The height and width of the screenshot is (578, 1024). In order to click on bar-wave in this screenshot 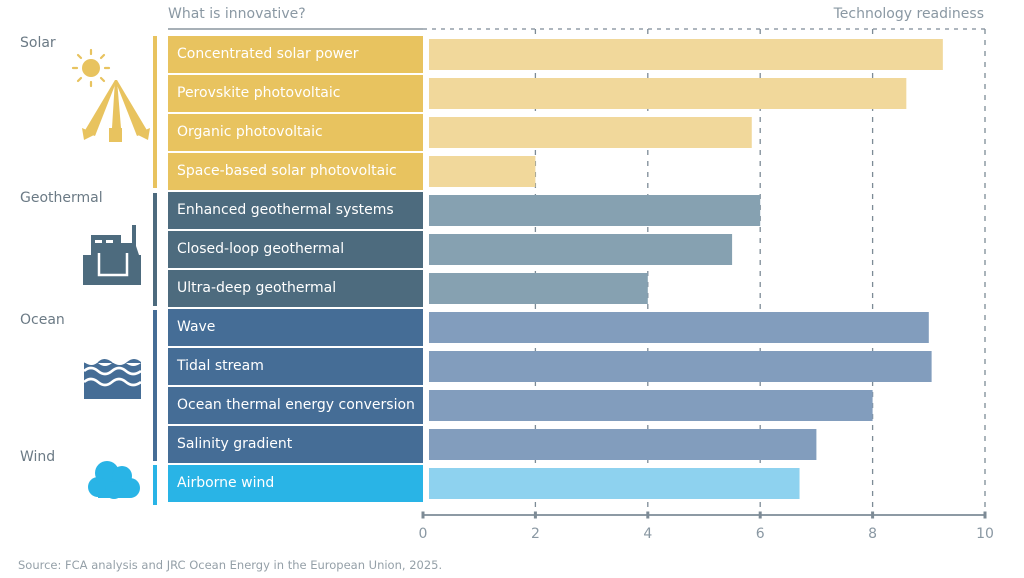, I will do `click(679, 327)`.